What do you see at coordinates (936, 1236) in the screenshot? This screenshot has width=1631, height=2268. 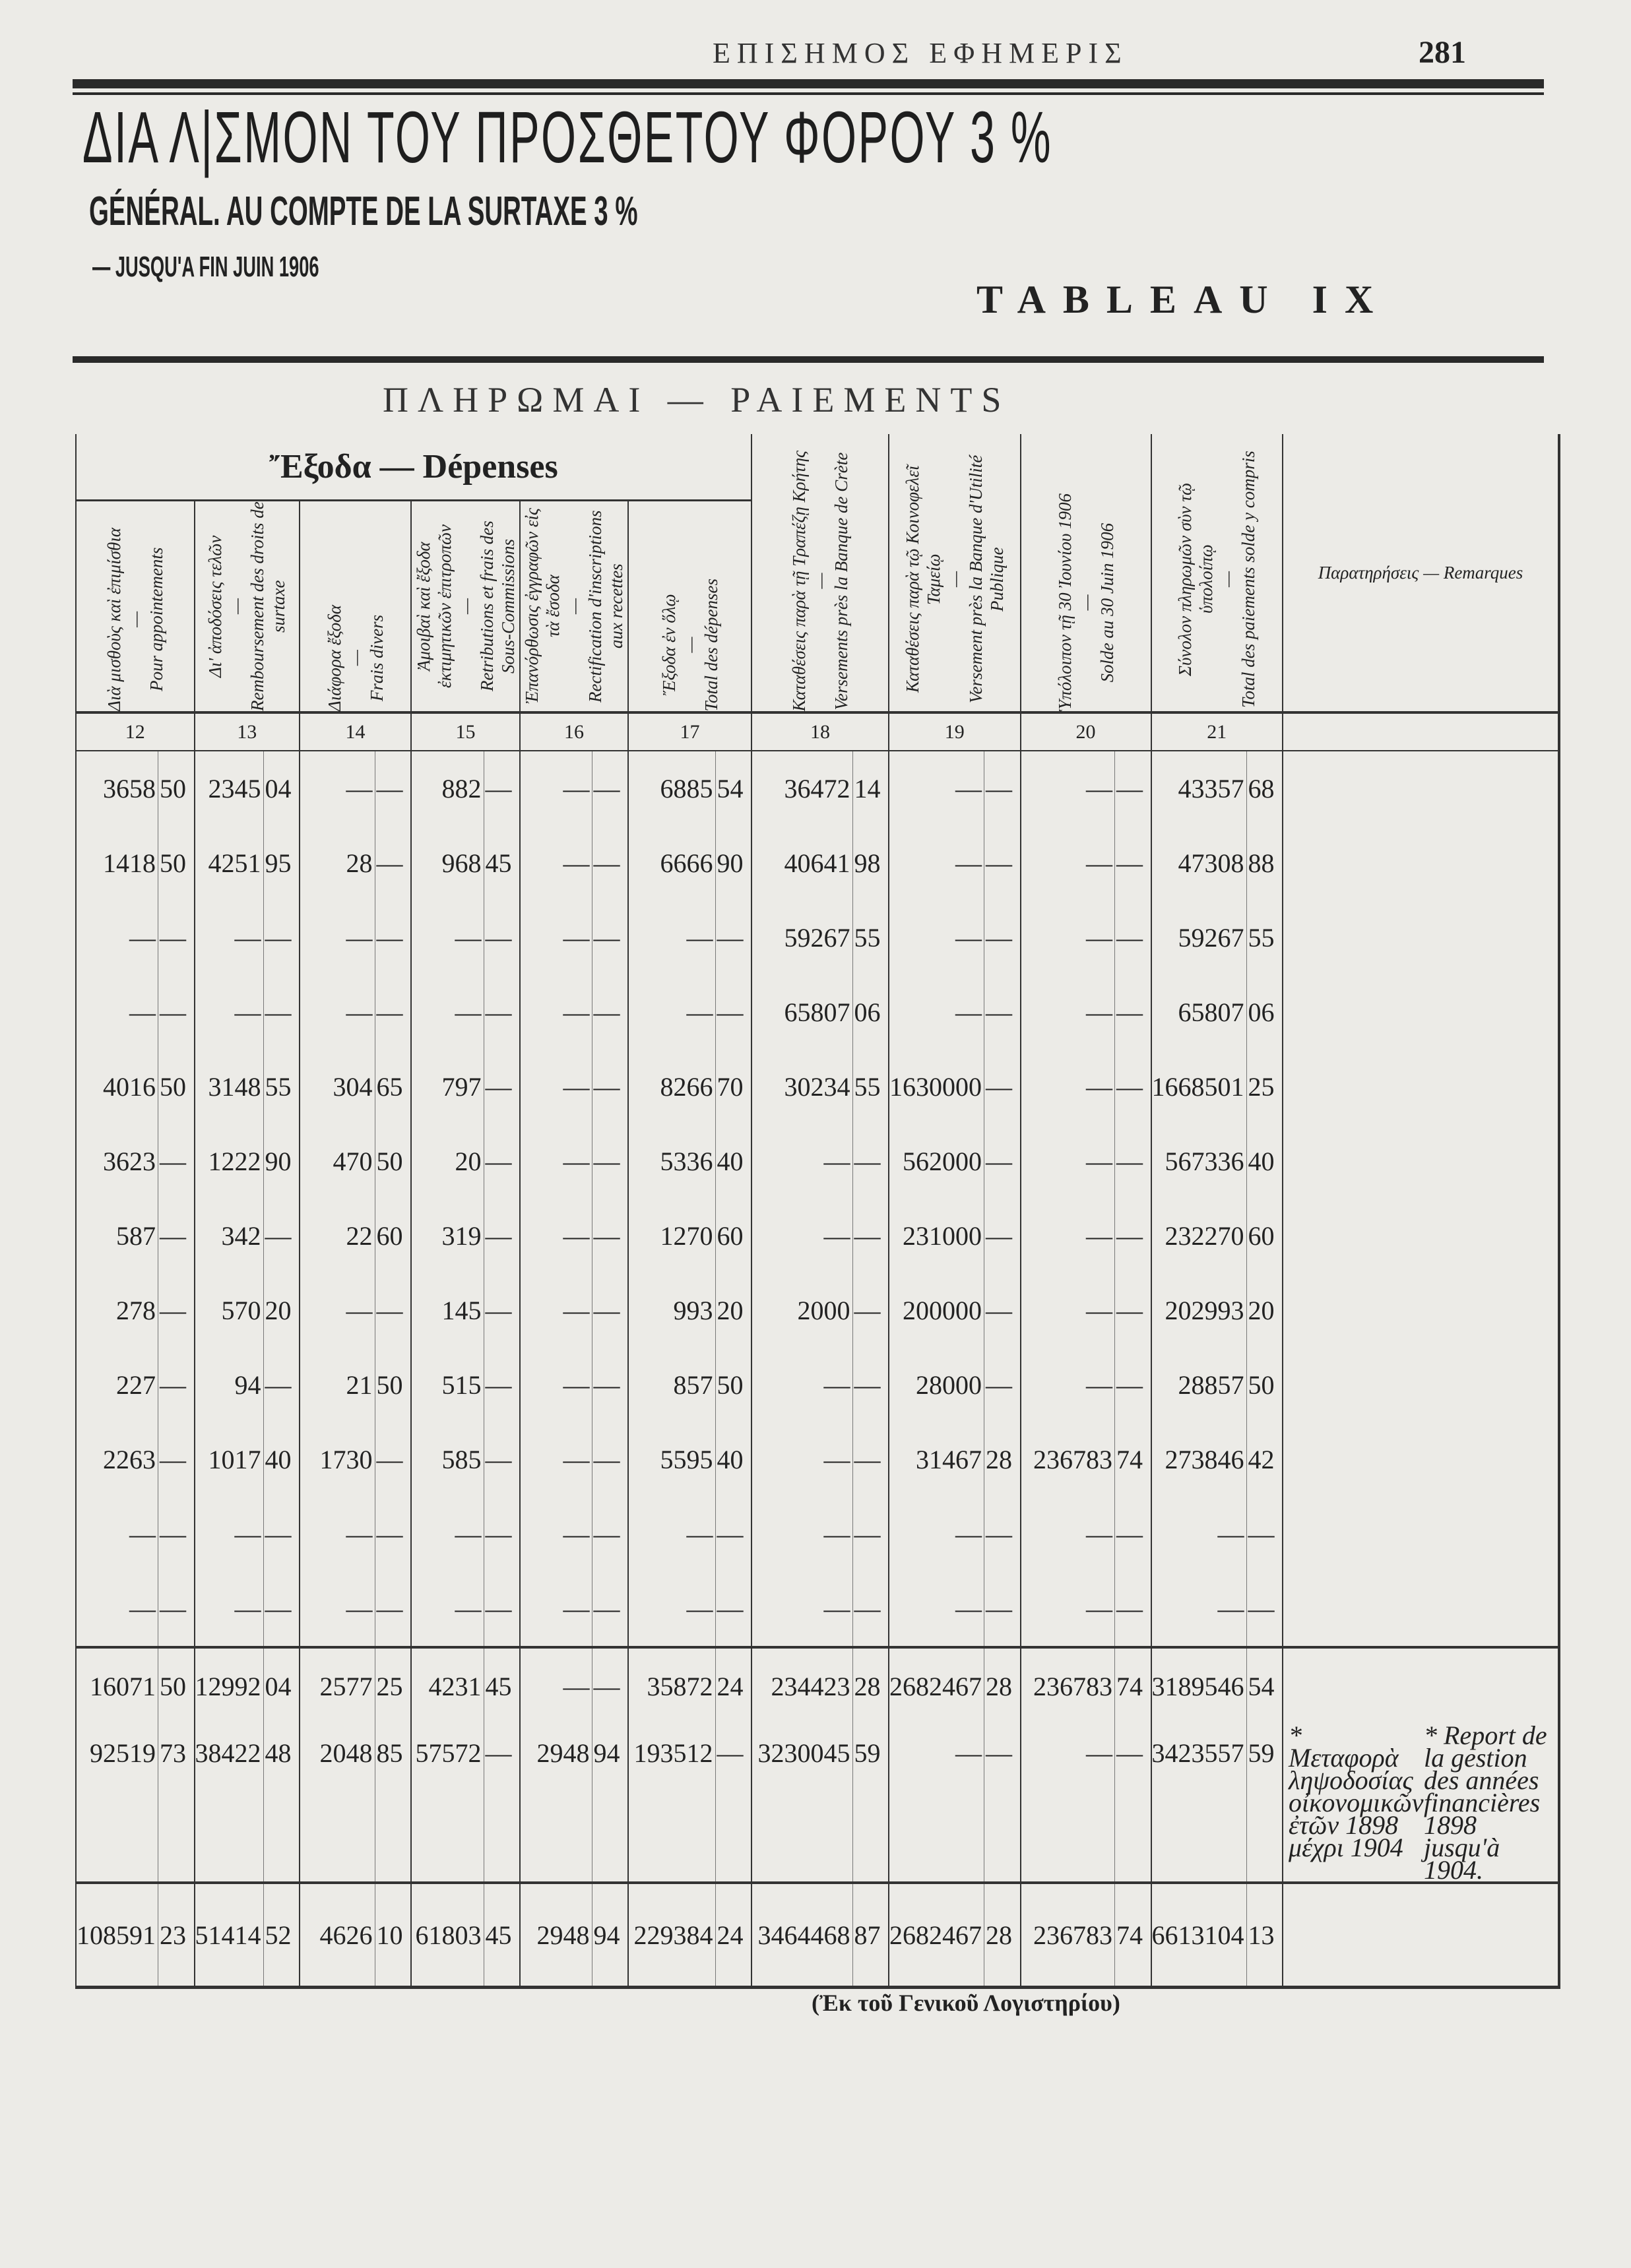 I see `amount-integer: 231000` at bounding box center [936, 1236].